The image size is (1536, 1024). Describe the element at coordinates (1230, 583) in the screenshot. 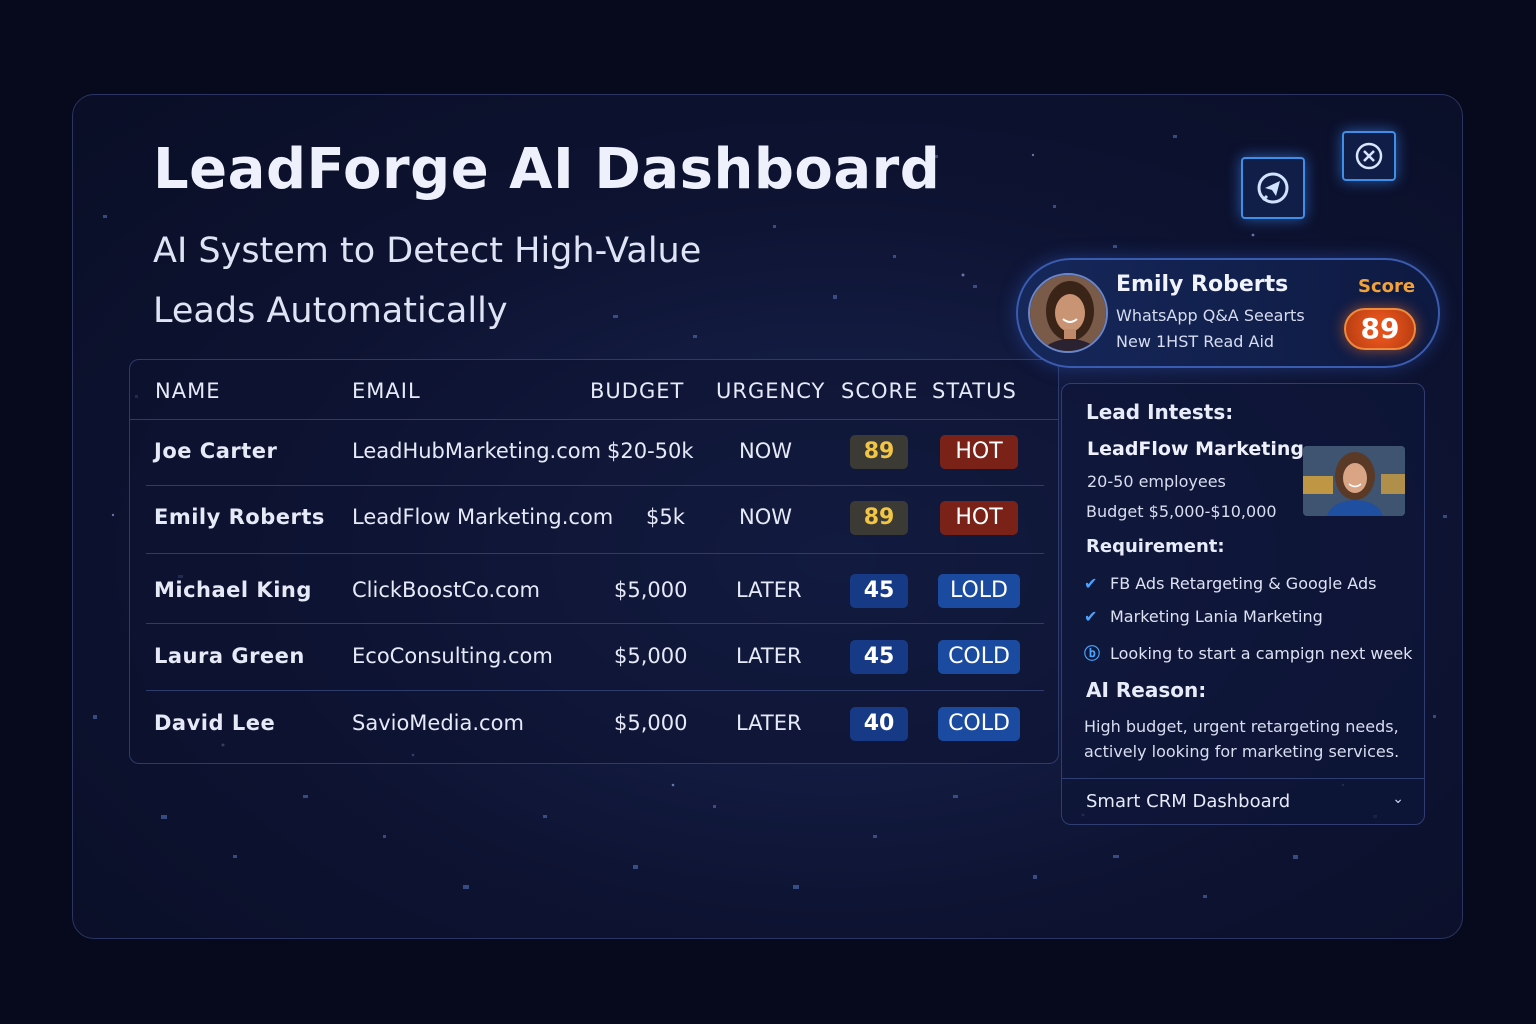

I see `requirement-item: ✔ FB Ads Retargeting & Google Ads` at that location.